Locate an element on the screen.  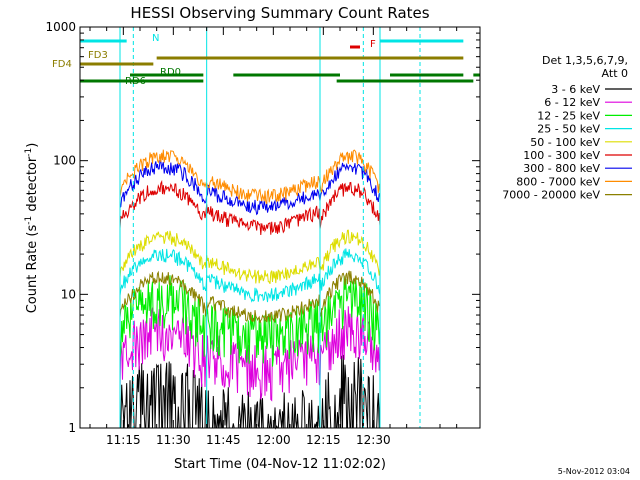
flag-label: RD0 is located at coordinates (170, 72).